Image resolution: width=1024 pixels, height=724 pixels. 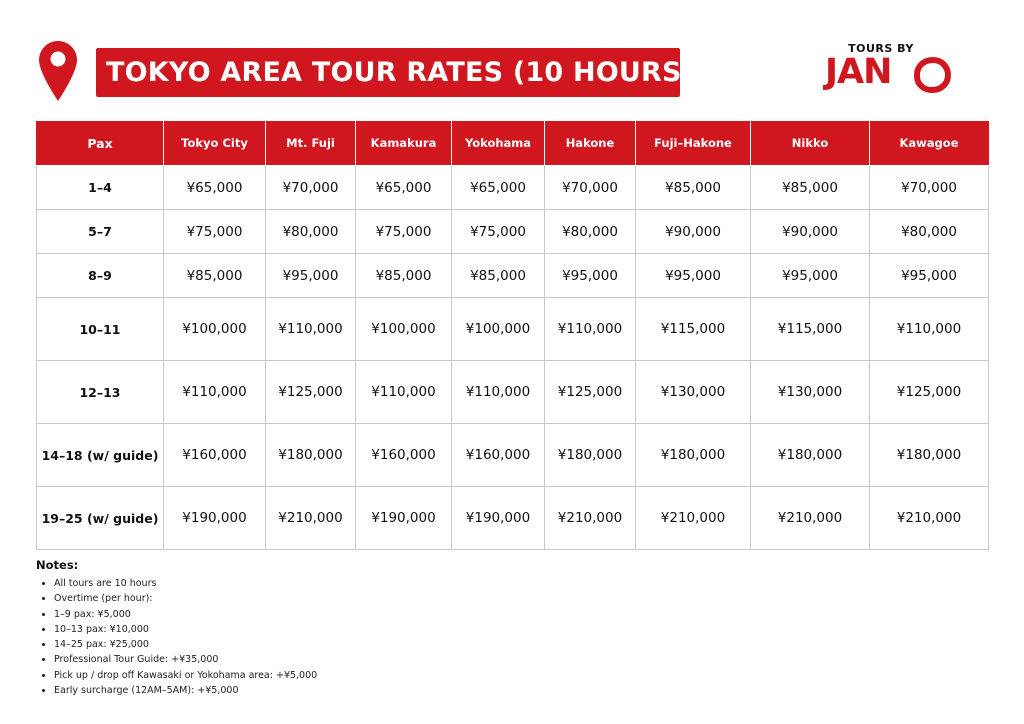 What do you see at coordinates (185, 644) in the screenshot?
I see `list-item: 14–25 pax: ¥25,000` at bounding box center [185, 644].